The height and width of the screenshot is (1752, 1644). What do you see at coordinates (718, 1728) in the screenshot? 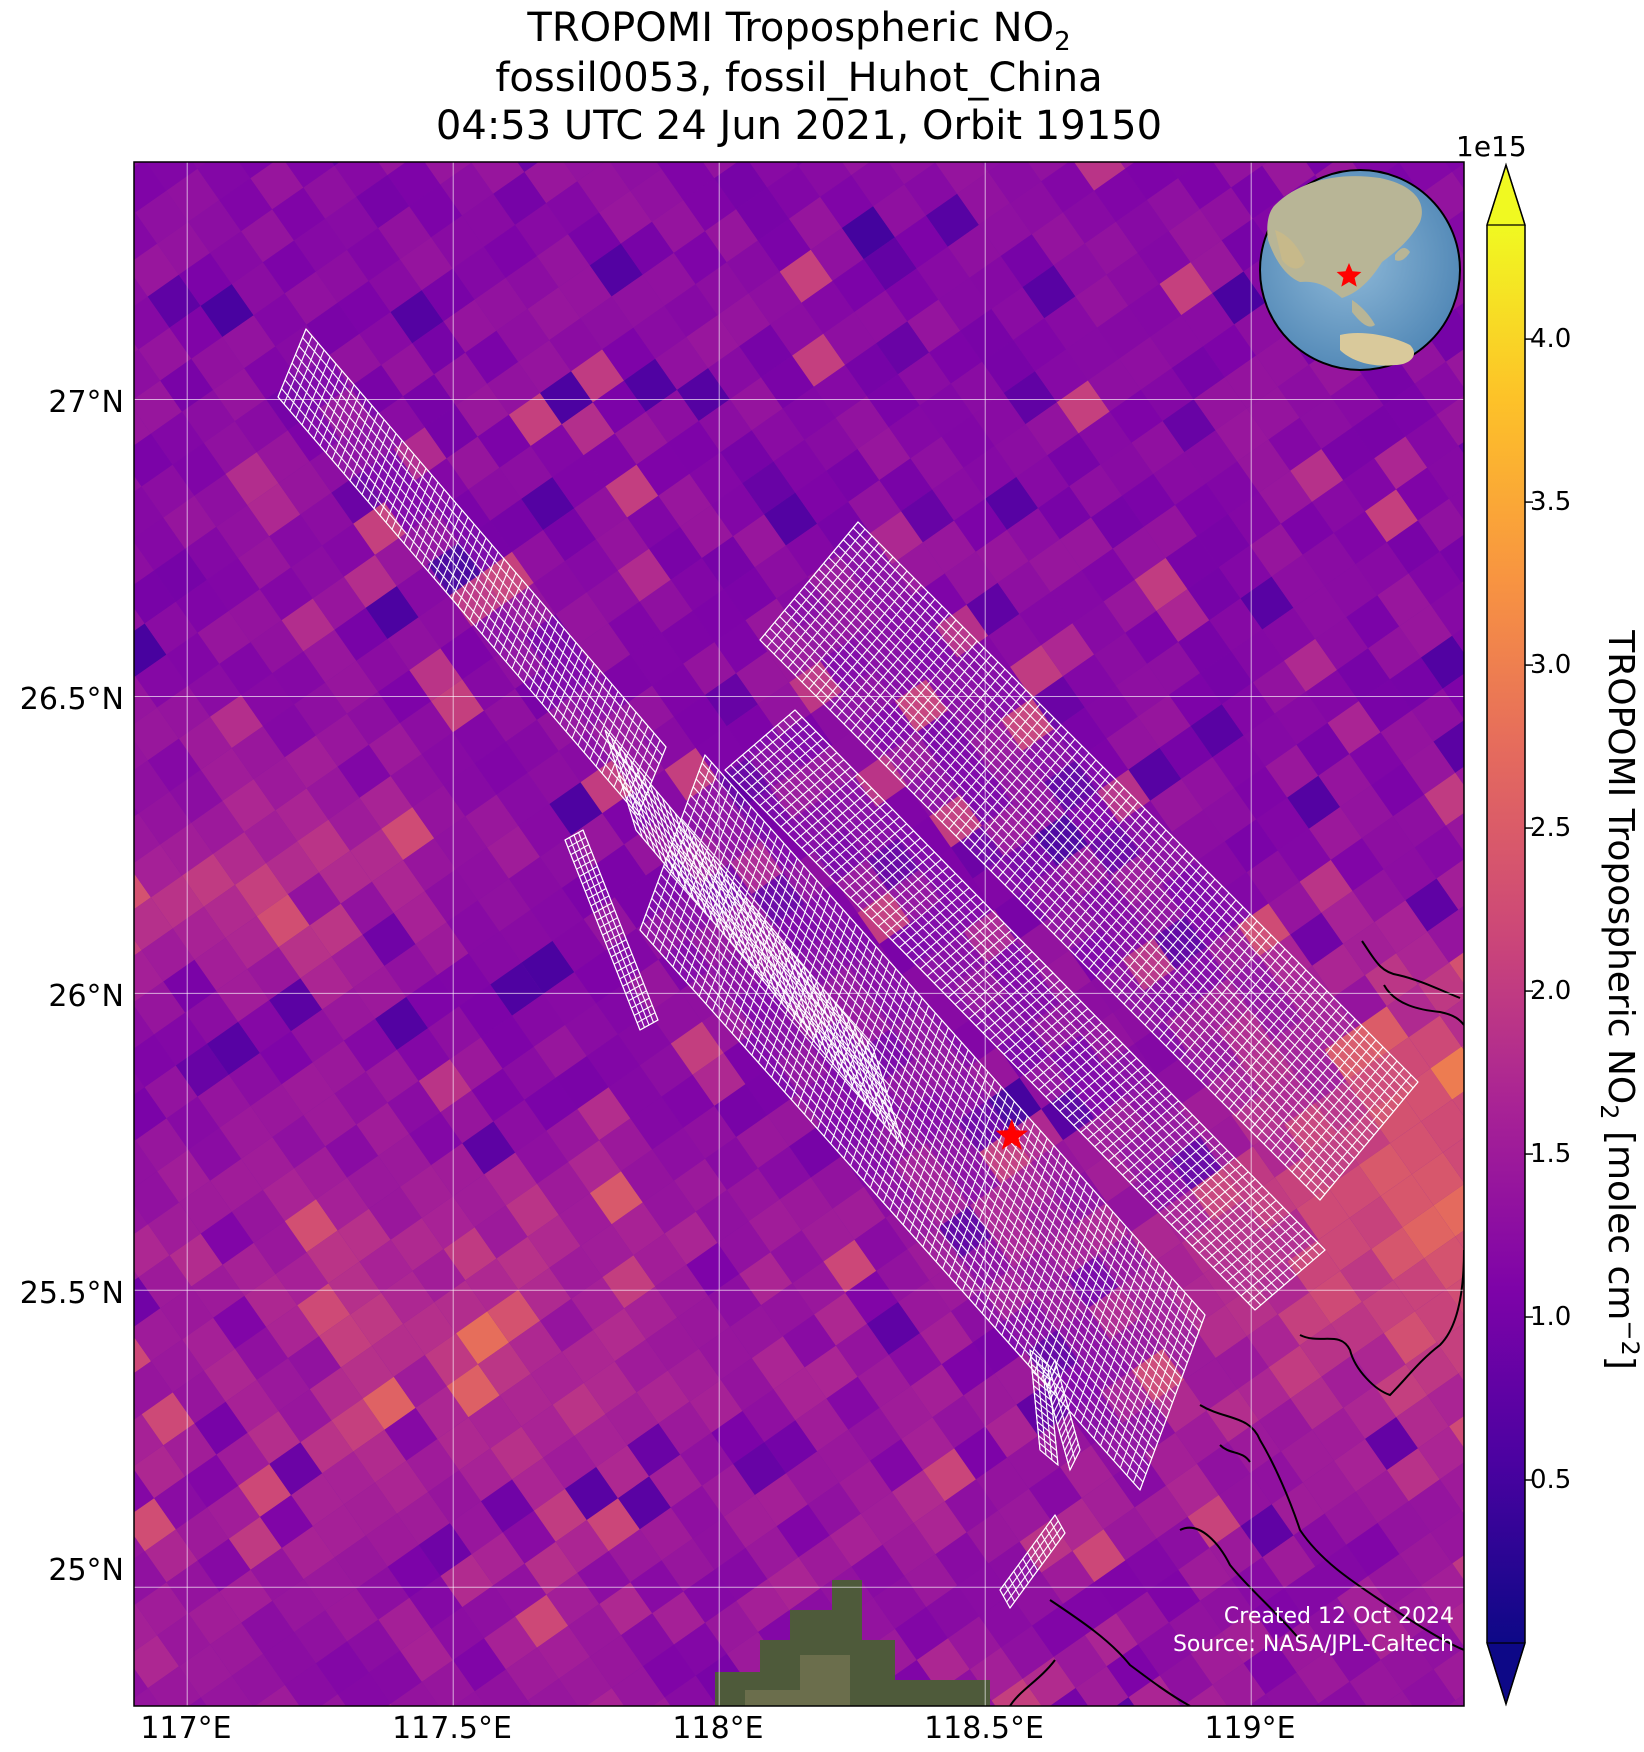
I see `lon-tick-label: 118°E` at bounding box center [718, 1728].